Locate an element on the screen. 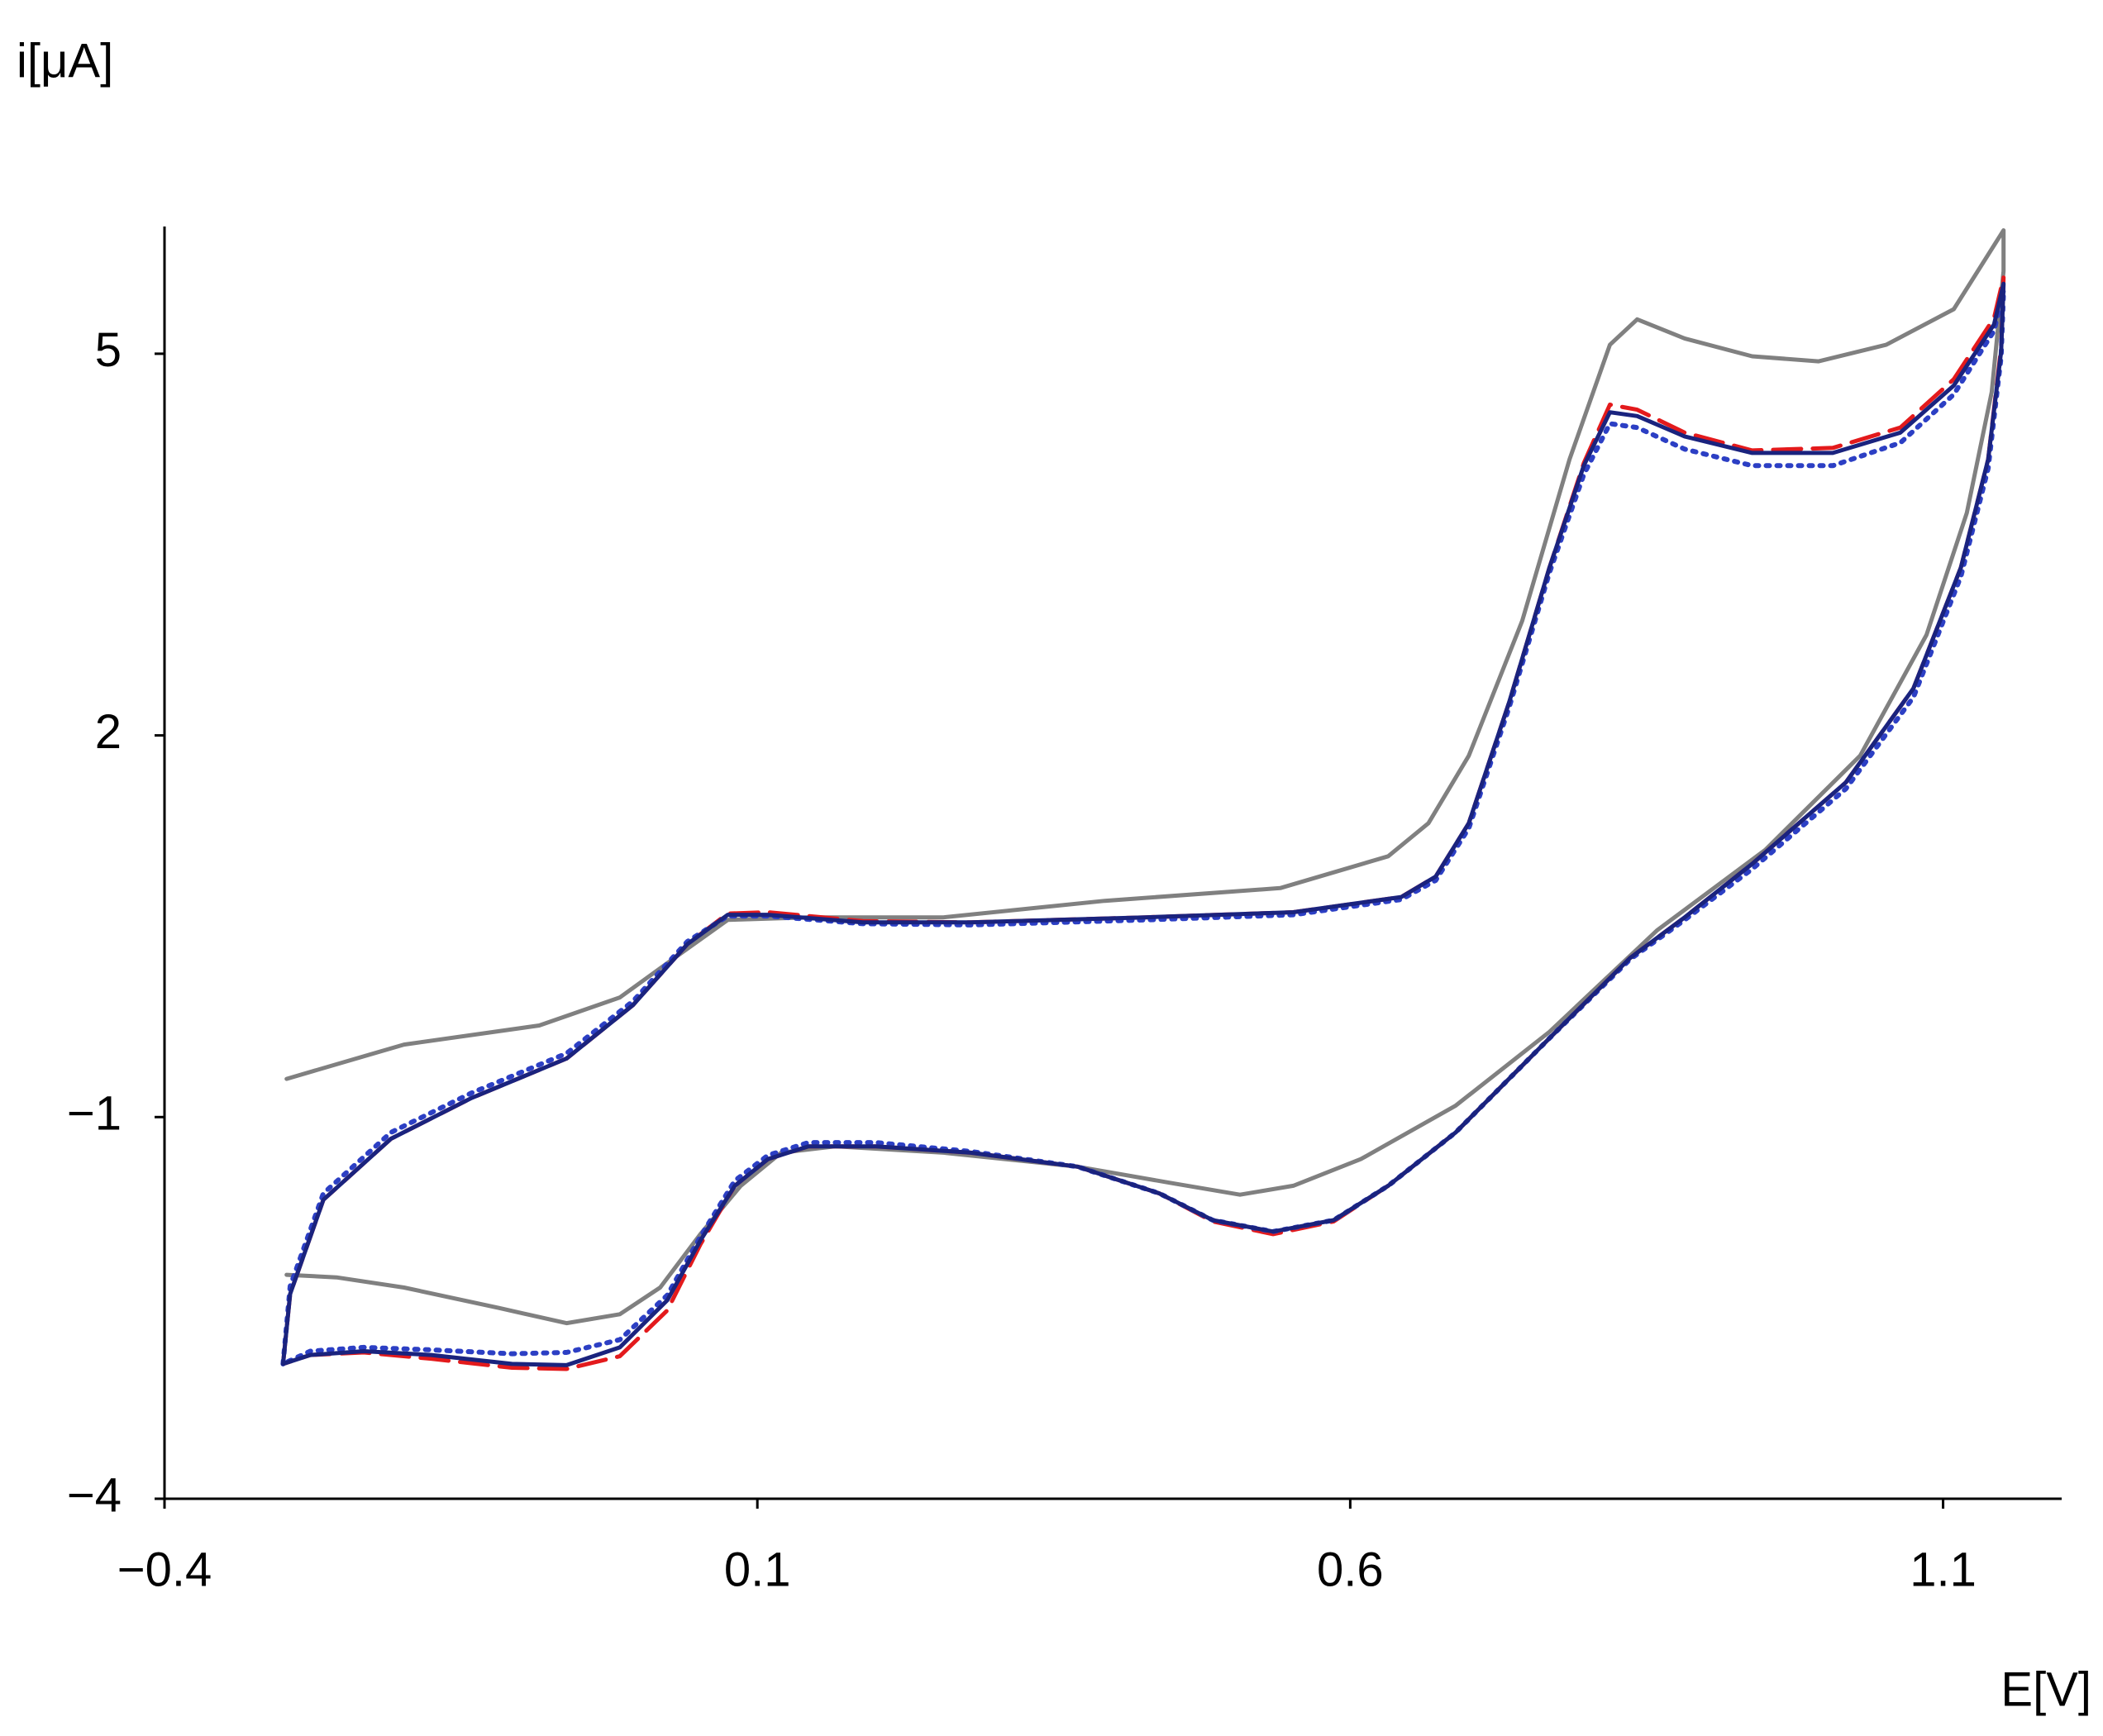 The height and width of the screenshot is (1736, 2103). x-tick-label: 0.6 is located at coordinates (1351, 1569).